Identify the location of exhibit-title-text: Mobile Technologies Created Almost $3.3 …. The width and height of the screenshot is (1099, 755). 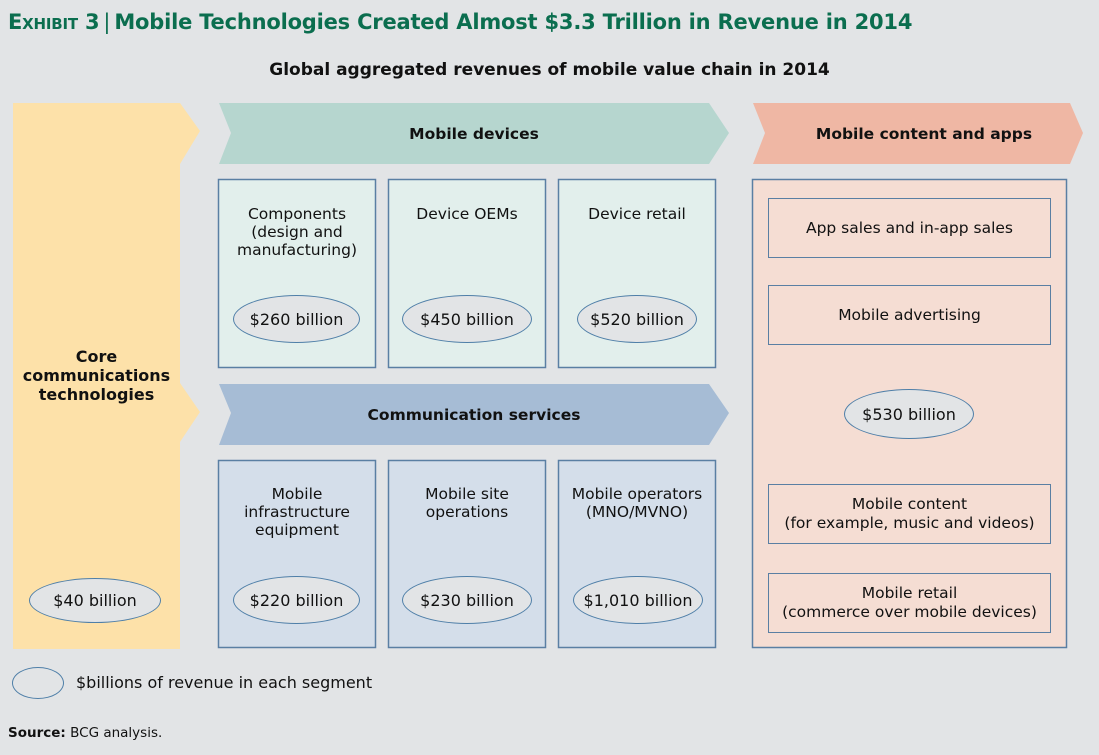
(513, 22).